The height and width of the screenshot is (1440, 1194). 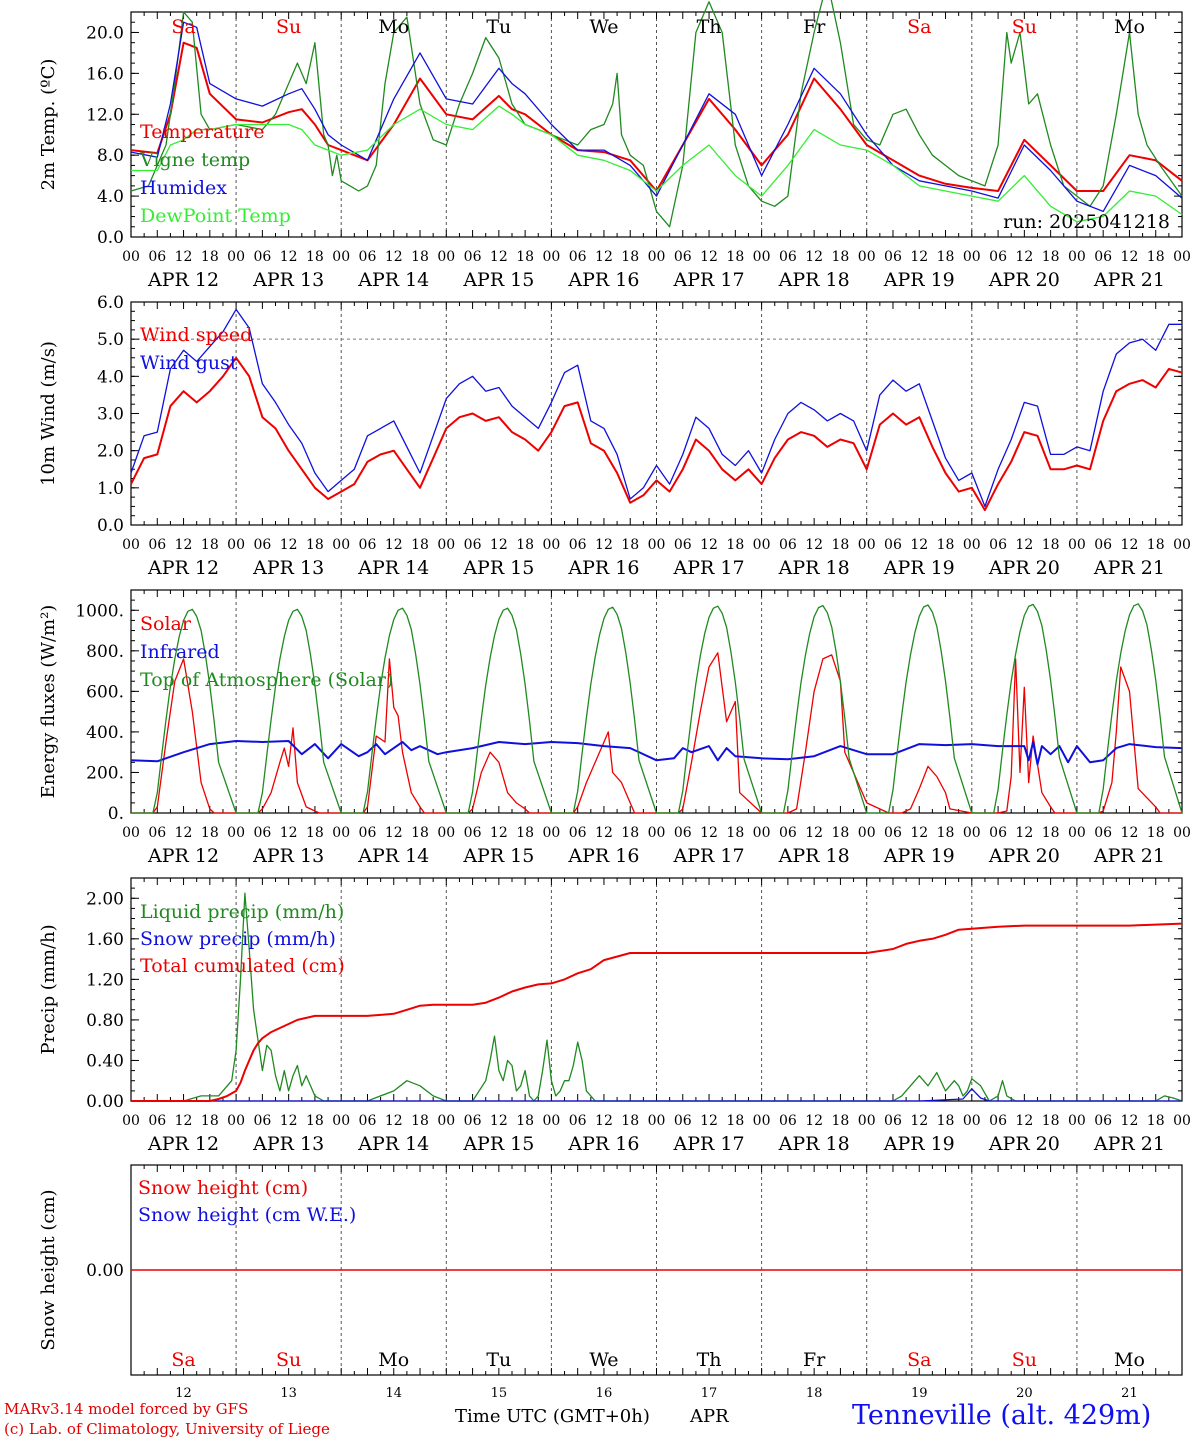 I want to click on date-label: APR 18, so click(x=814, y=856).